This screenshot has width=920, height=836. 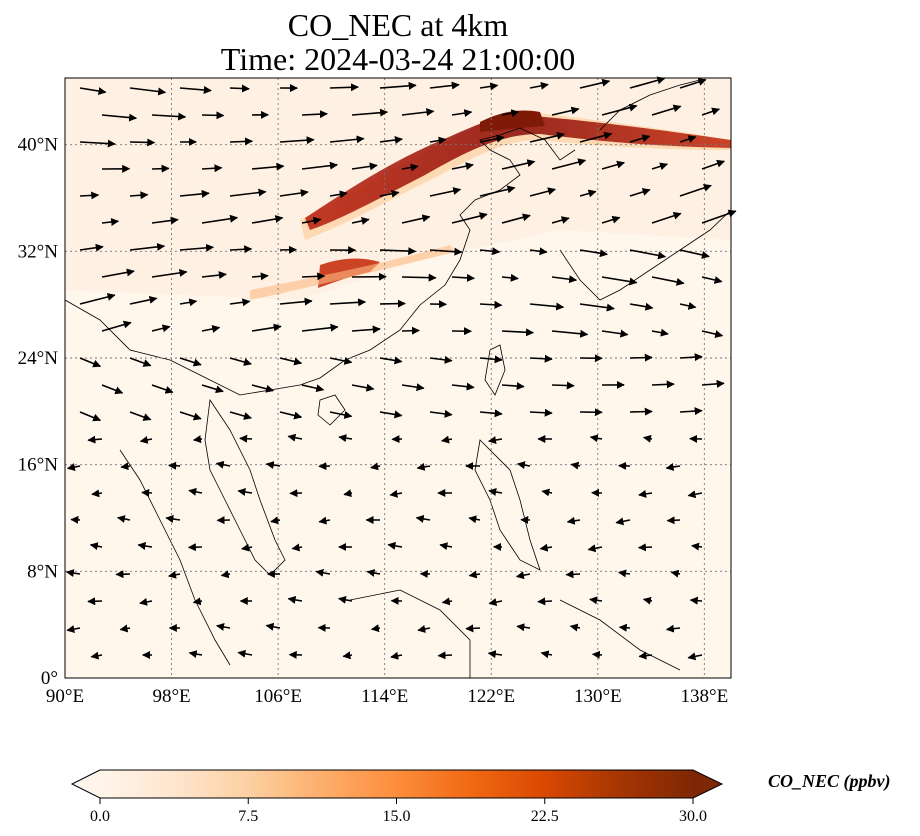 What do you see at coordinates (38, 412) in the screenshot?
I see `latitude-tick-labels: 0° 8°N 16°N 24°N 32°N 40°N` at bounding box center [38, 412].